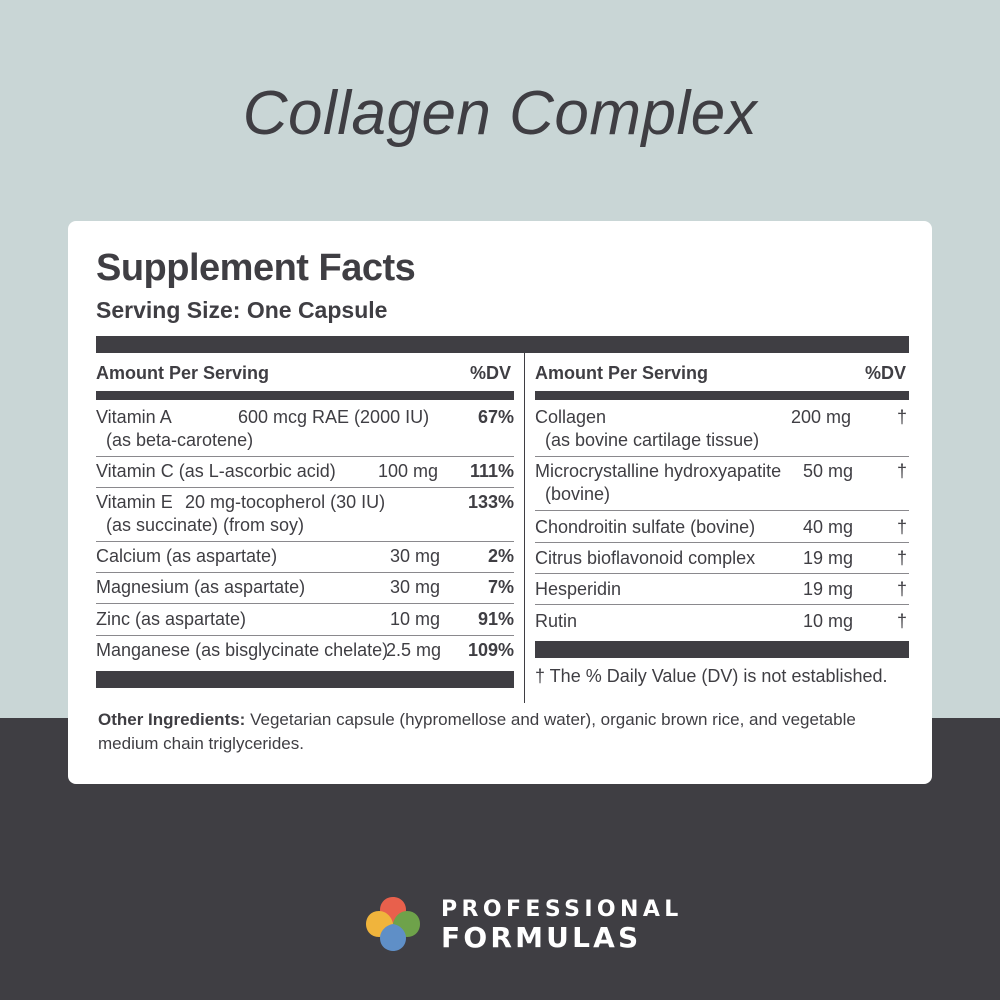  I want to click on nutrient-dv: 111%, so click(491, 471).